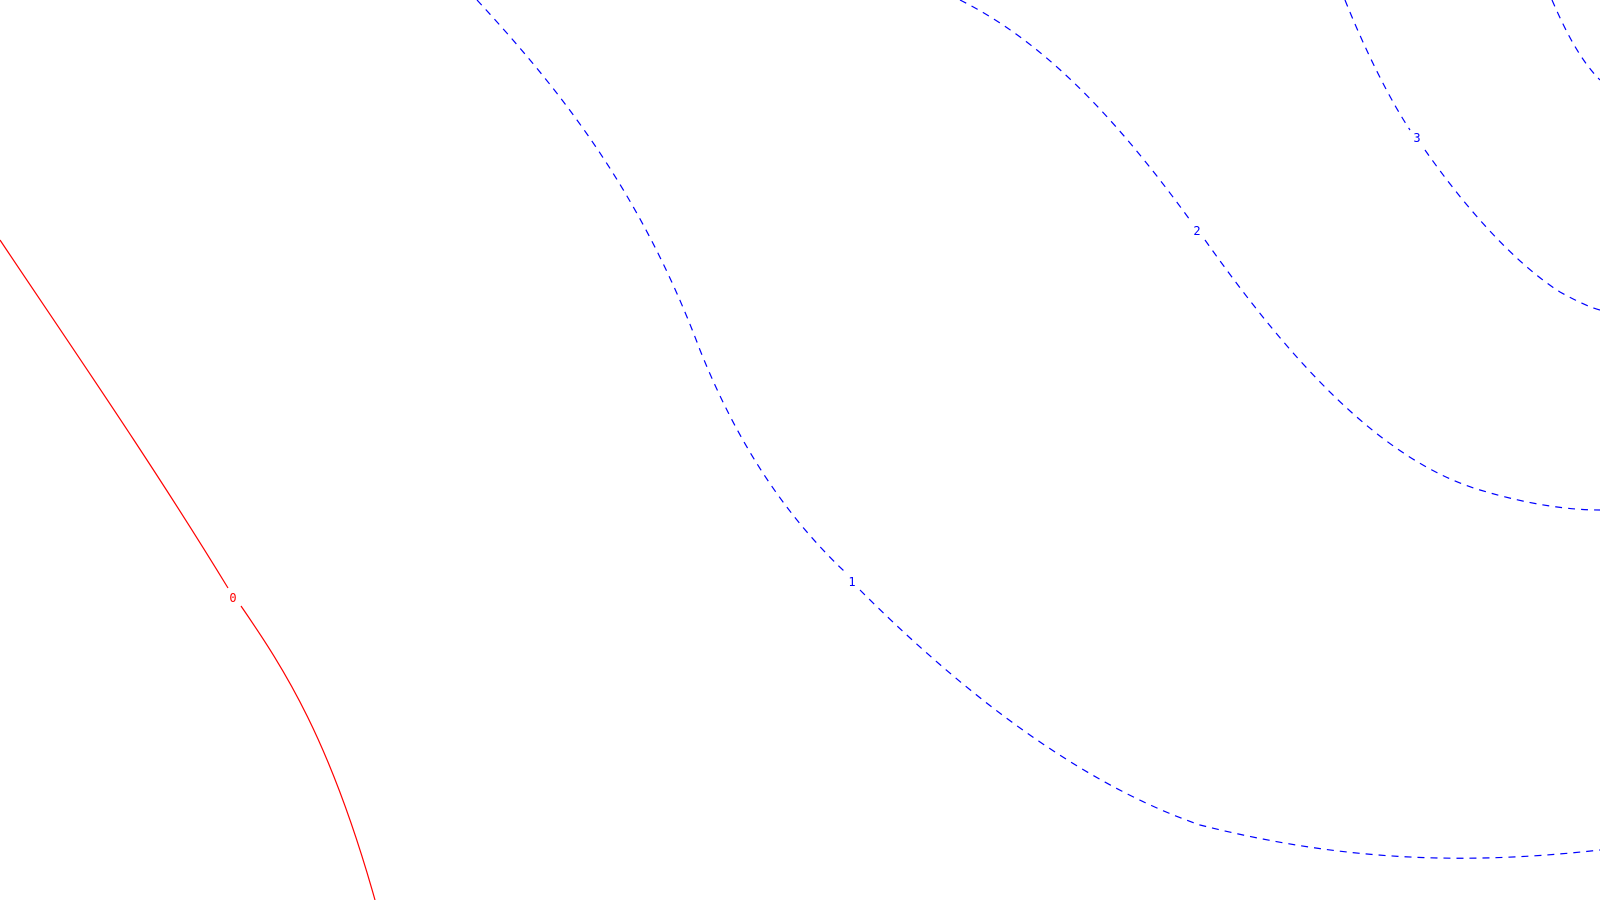 The height and width of the screenshot is (900, 1600). What do you see at coordinates (851, 582) in the screenshot?
I see `contour-label-1: 1` at bounding box center [851, 582].